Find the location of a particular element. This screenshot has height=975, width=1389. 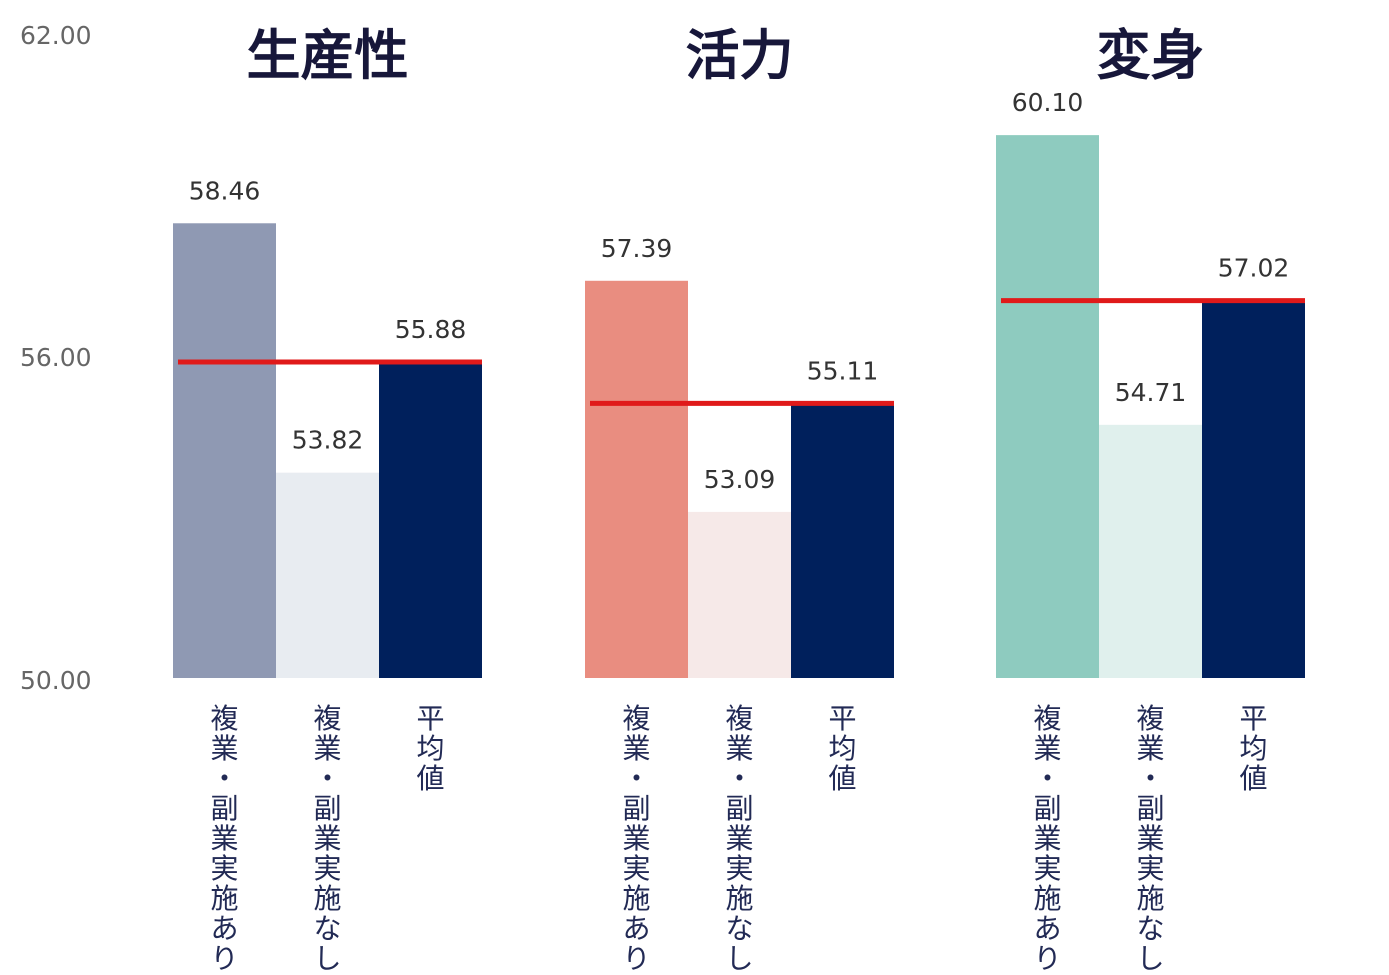

data-label: 57.39 is located at coordinates (637, 248).